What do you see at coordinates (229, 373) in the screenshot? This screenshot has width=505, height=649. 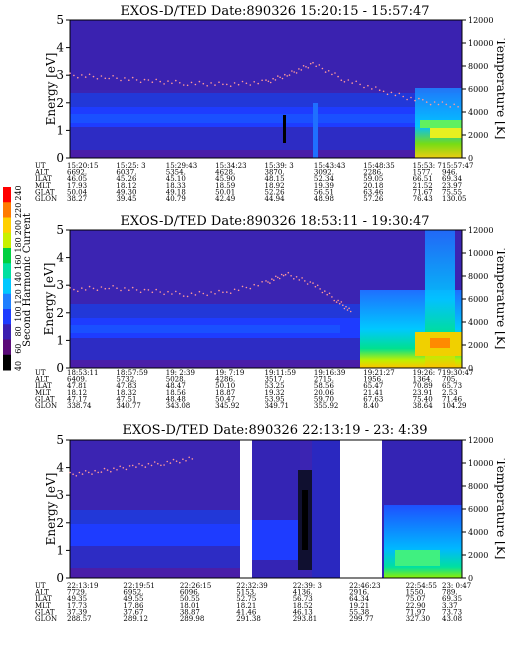 I see `orbit-cell: 19: 7:19` at bounding box center [229, 373].